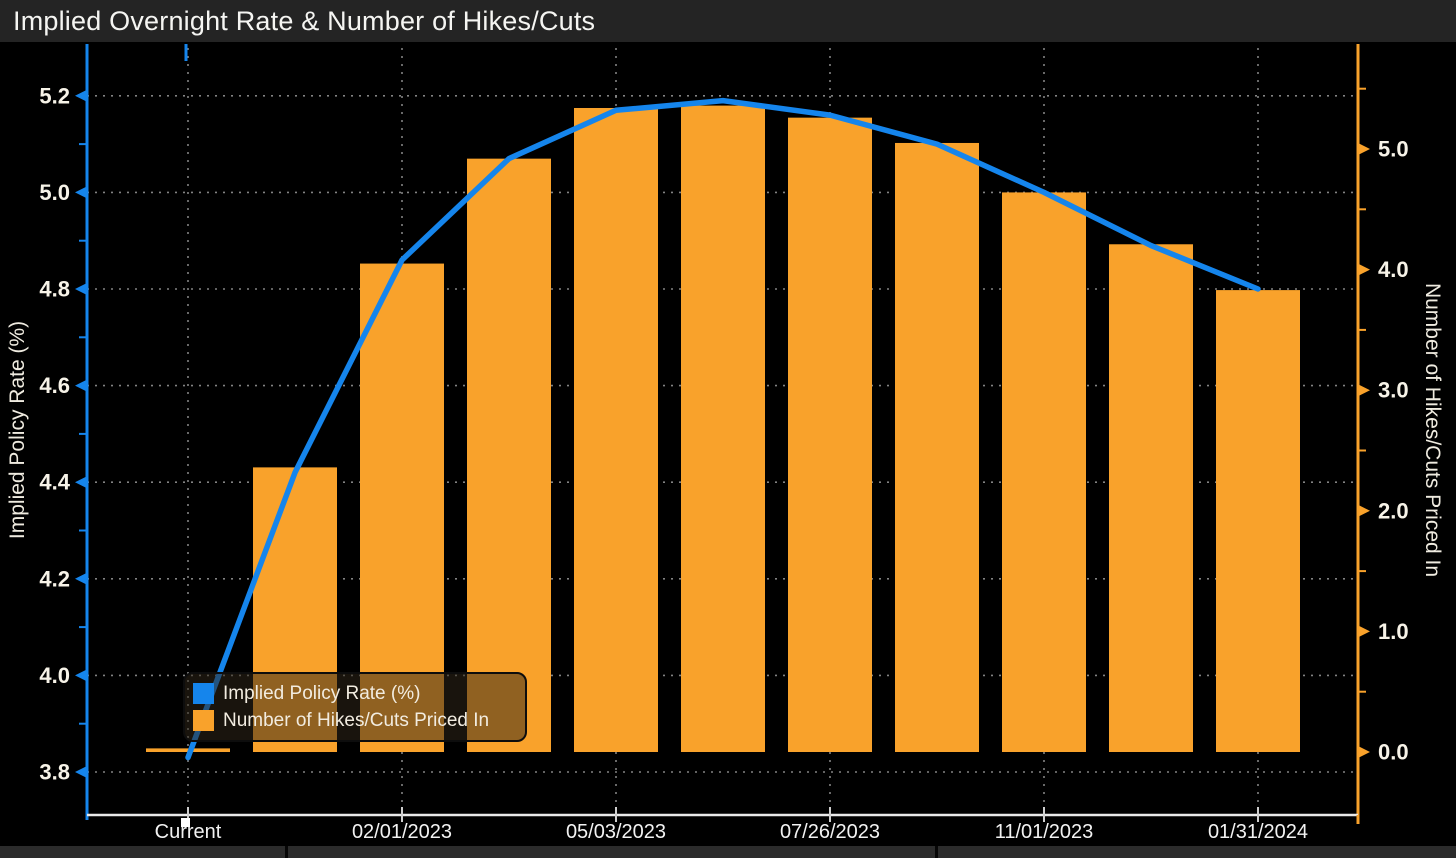 The height and width of the screenshot is (858, 1456). What do you see at coordinates (17, 430) in the screenshot?
I see `left-axis-title: Implied Policy Rate (%)` at bounding box center [17, 430].